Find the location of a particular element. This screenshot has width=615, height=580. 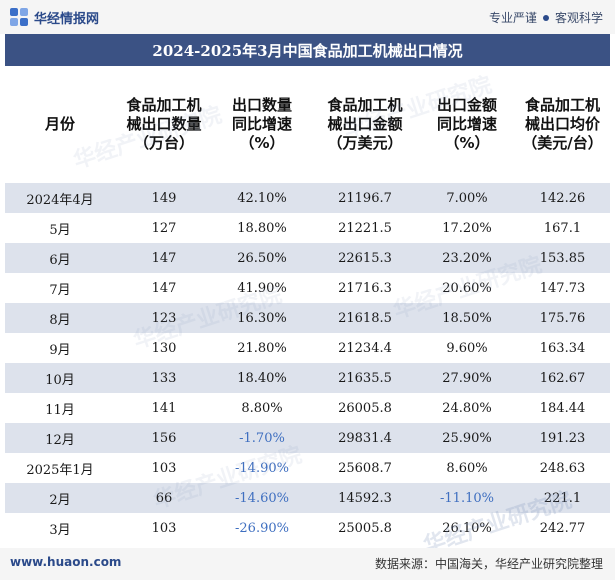

value-cell: 41.90% is located at coordinates (262, 288).